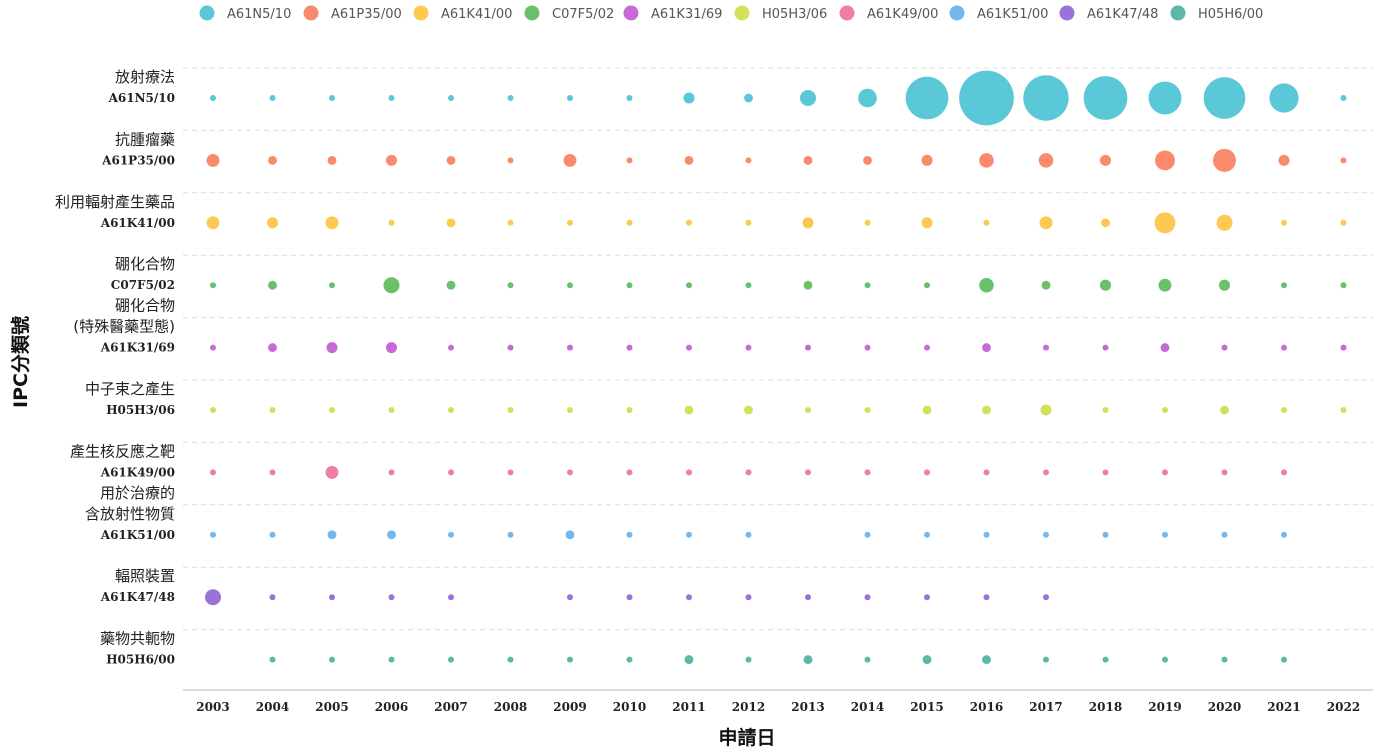  Describe the element at coordinates (569, 14) in the screenshot. I see `legend-item: C07F5/02` at that location.